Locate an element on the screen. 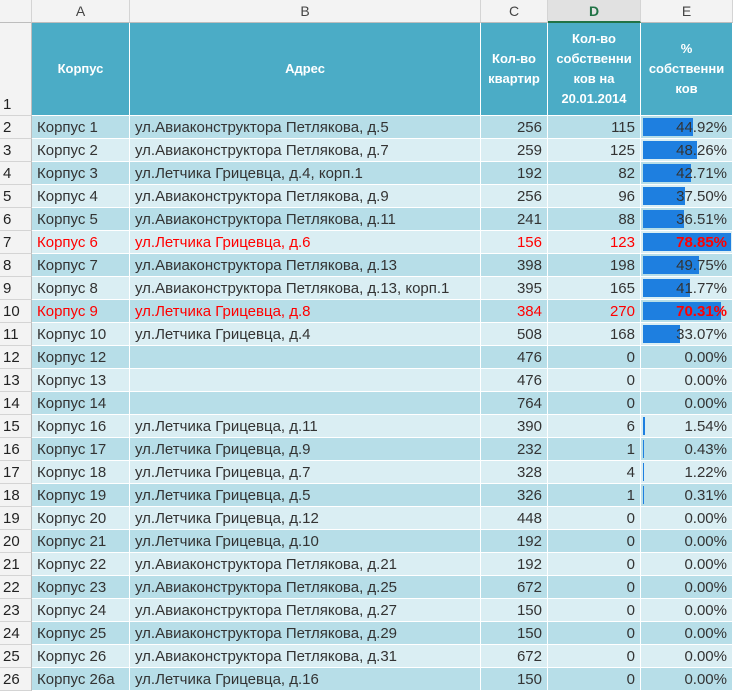  row-header: 1 is located at coordinates (16, 69).